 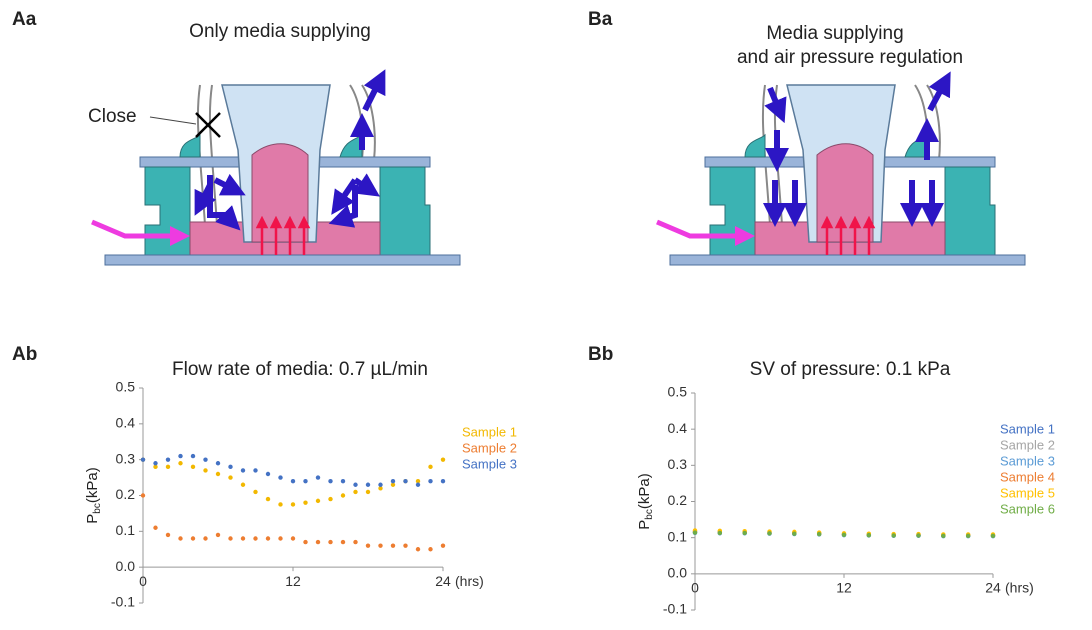 What do you see at coordinates (1027, 476) in the screenshot?
I see `legend-entry: Sample 4` at bounding box center [1027, 476].